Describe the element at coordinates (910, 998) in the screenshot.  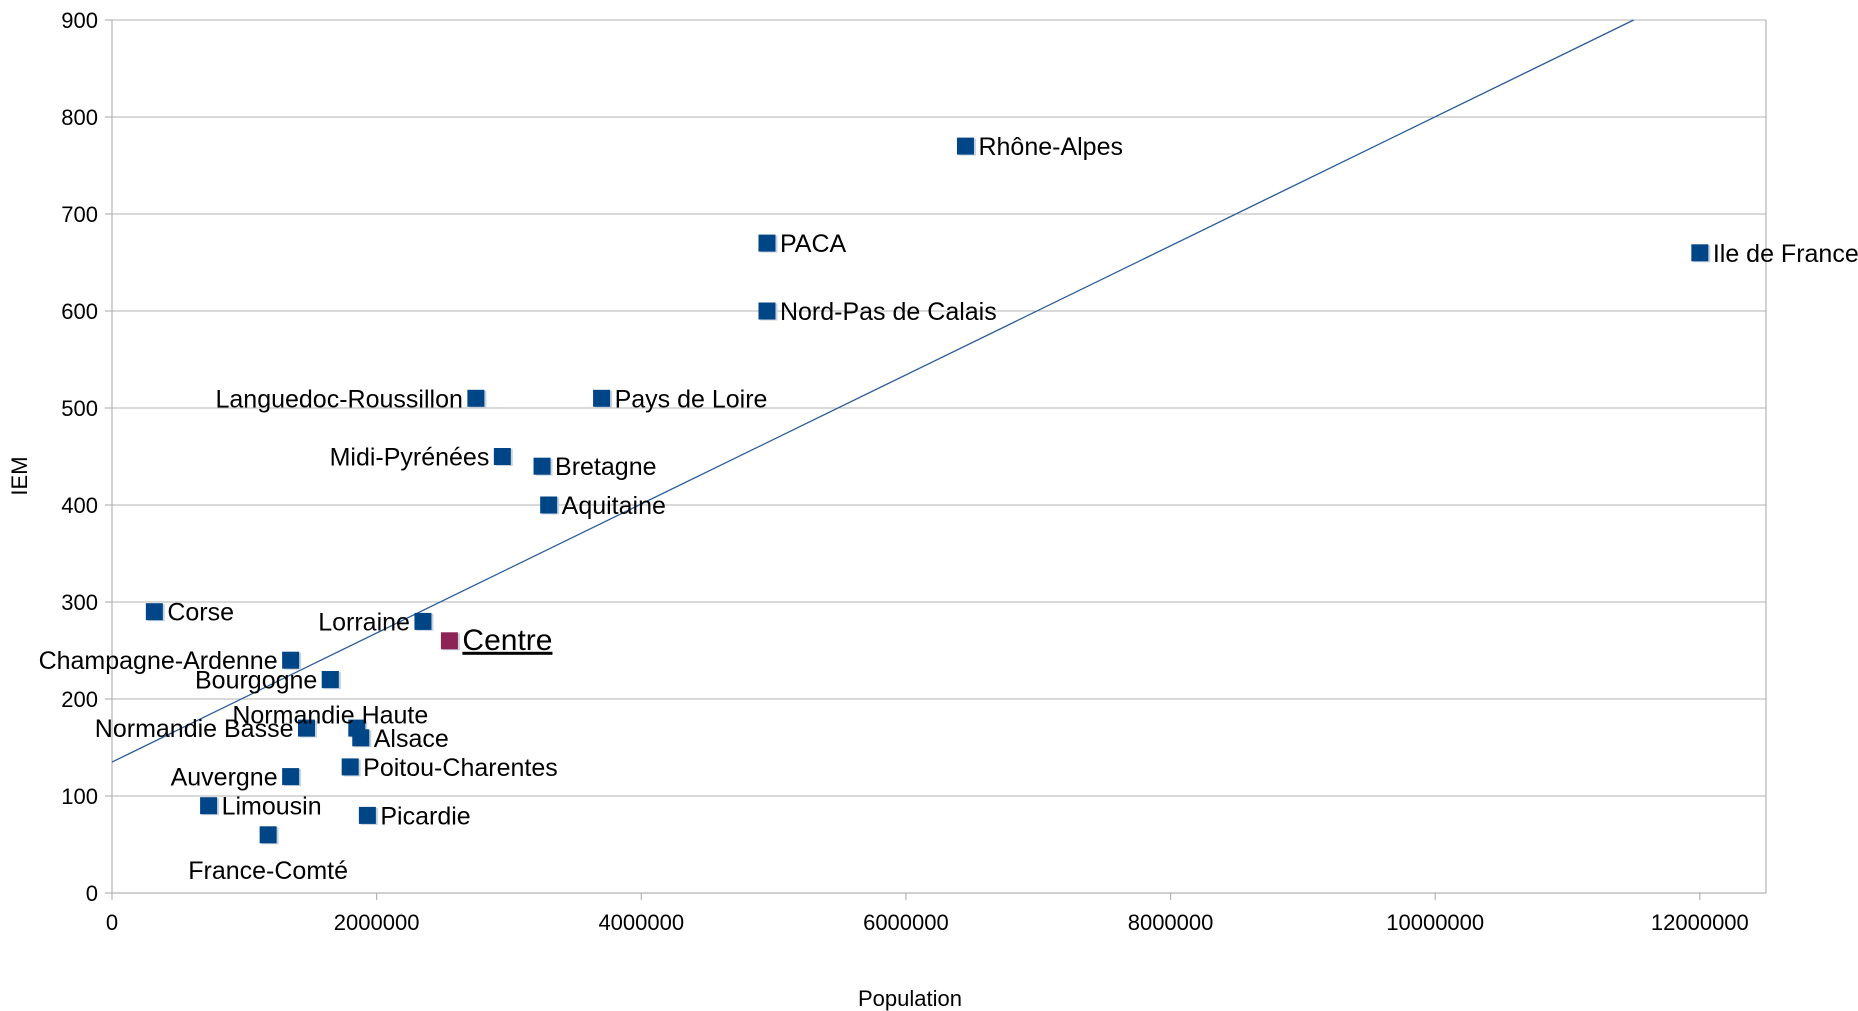
I see `x-axis-title: Population` at that location.